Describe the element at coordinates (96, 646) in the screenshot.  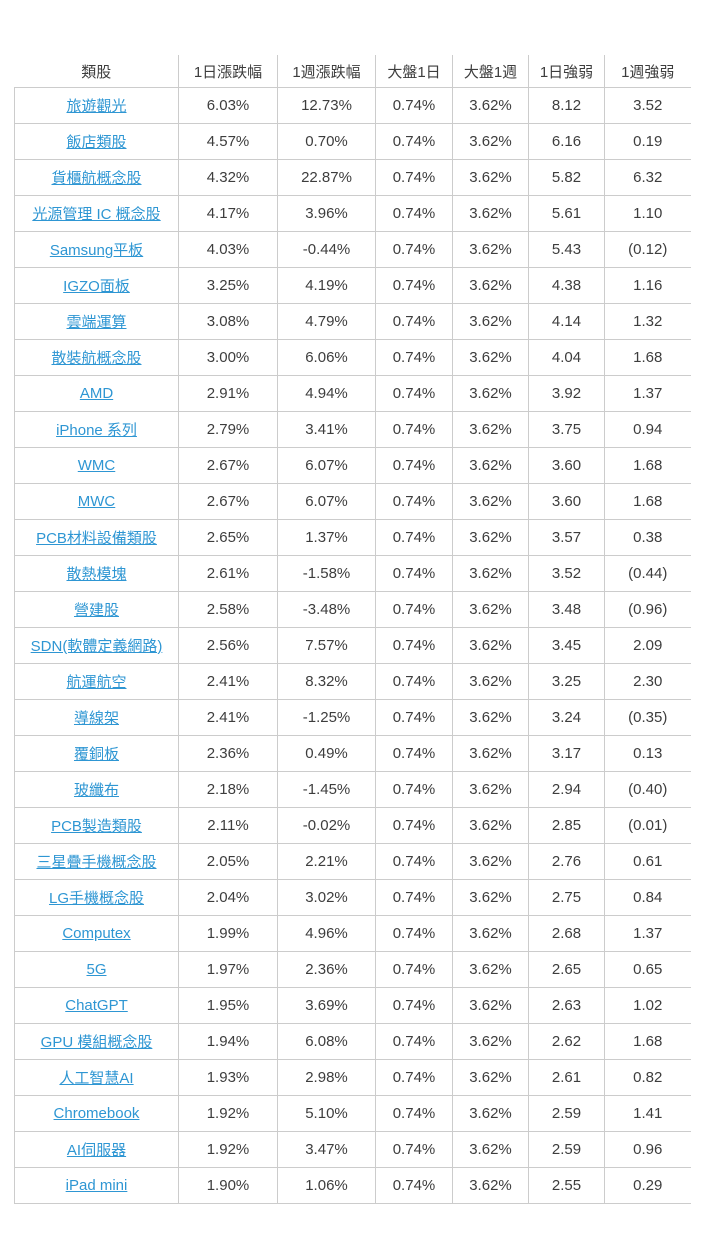
I see `category-link: SDN(軟體定義網路)` at that location.